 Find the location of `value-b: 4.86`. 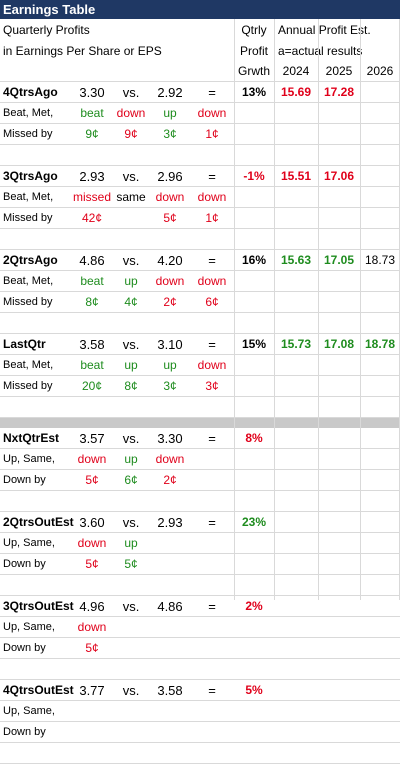

value-b: 4.86 is located at coordinates (170, 606).